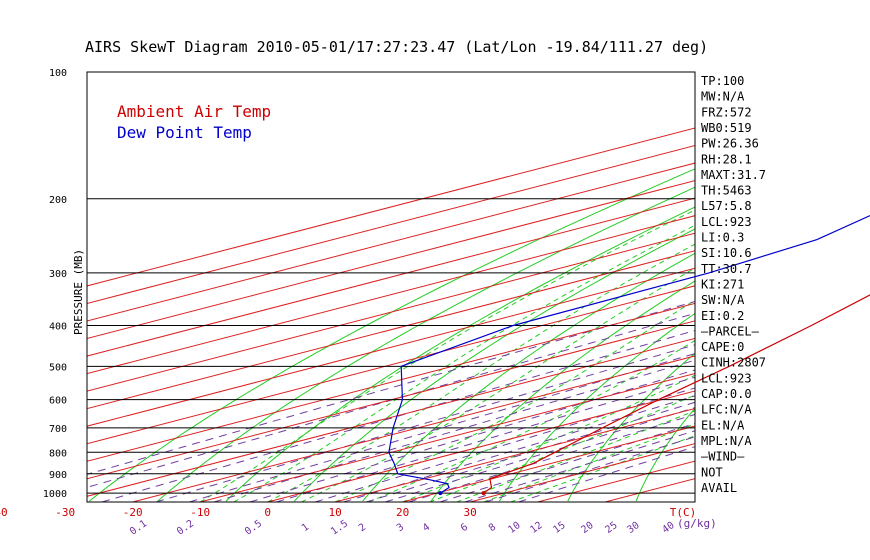  I want to click on mixing-ratio-unit: (g/kg), so click(697, 523).